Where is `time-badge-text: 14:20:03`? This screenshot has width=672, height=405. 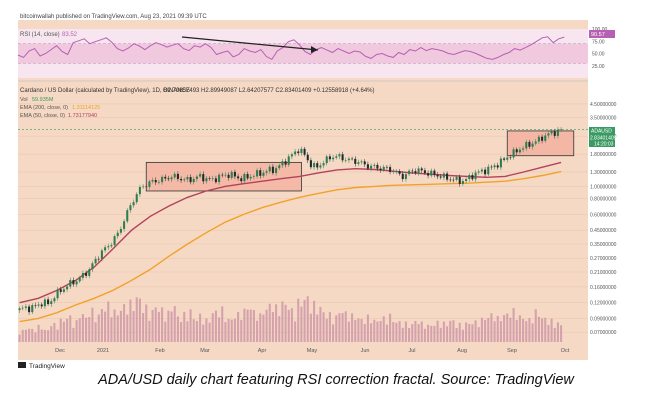 time-badge-text: 14:20:03 is located at coordinates (604, 145).